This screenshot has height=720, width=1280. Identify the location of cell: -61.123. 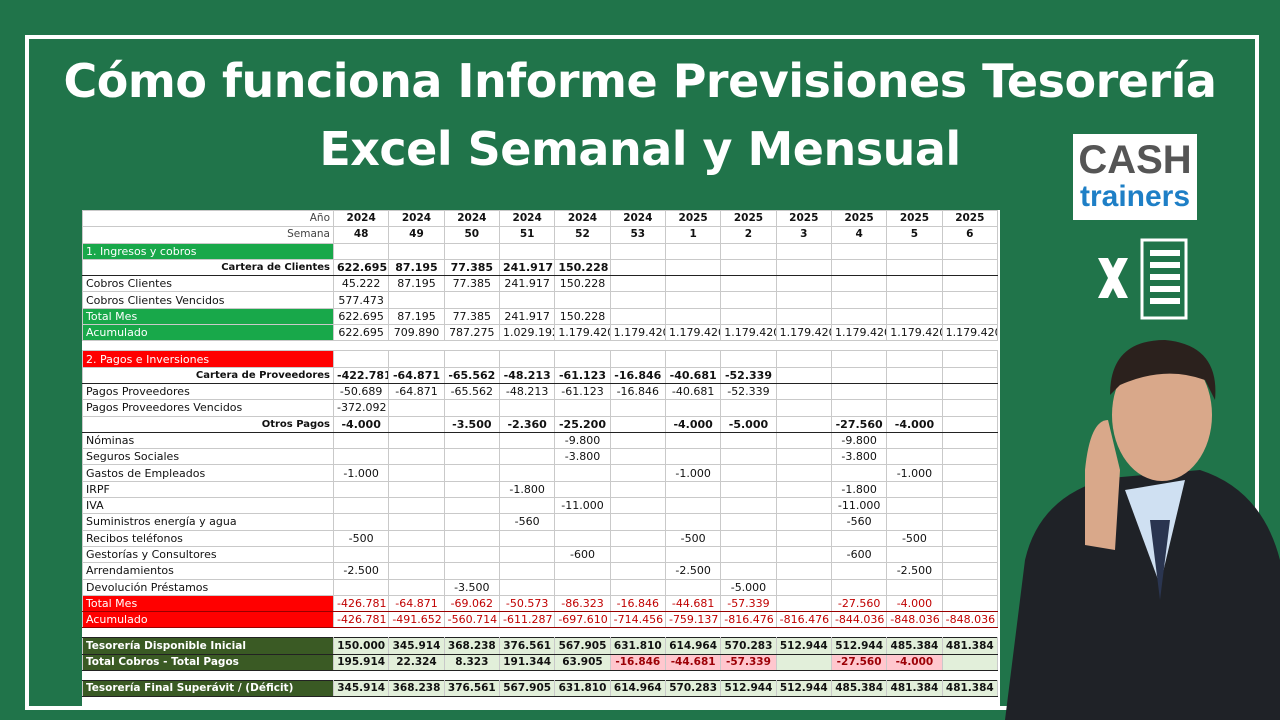
(582, 391).